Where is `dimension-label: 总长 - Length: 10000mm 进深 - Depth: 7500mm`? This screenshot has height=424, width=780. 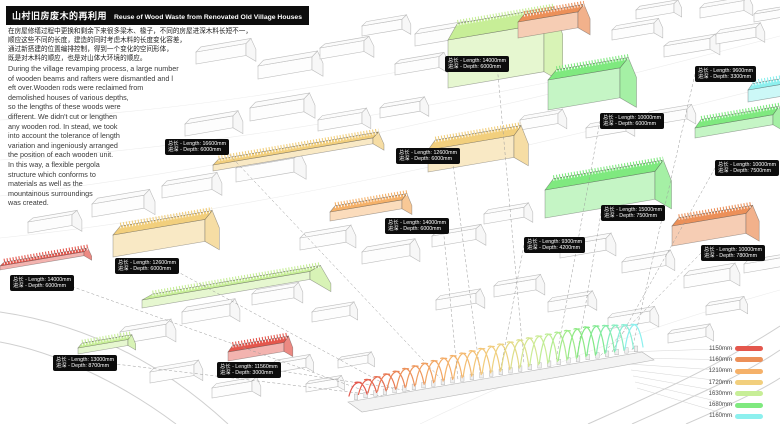 dimension-label: 总长 - Length: 10000mm 进深 - Depth: 7500mm is located at coordinates (747, 168).